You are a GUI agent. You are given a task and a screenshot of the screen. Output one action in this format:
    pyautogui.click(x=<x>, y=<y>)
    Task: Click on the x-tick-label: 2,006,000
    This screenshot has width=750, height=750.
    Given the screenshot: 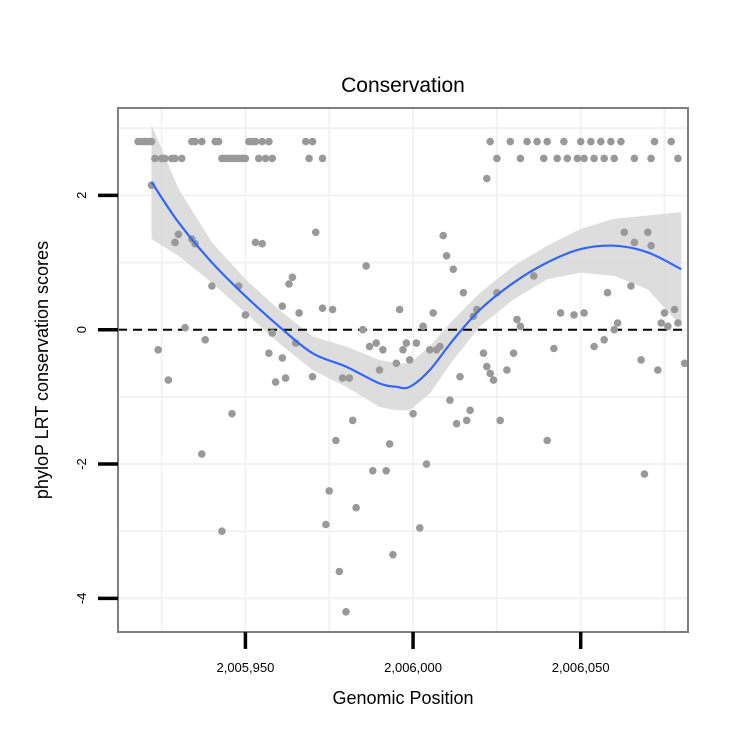 What is the action you would take?
    pyautogui.click(x=413, y=667)
    